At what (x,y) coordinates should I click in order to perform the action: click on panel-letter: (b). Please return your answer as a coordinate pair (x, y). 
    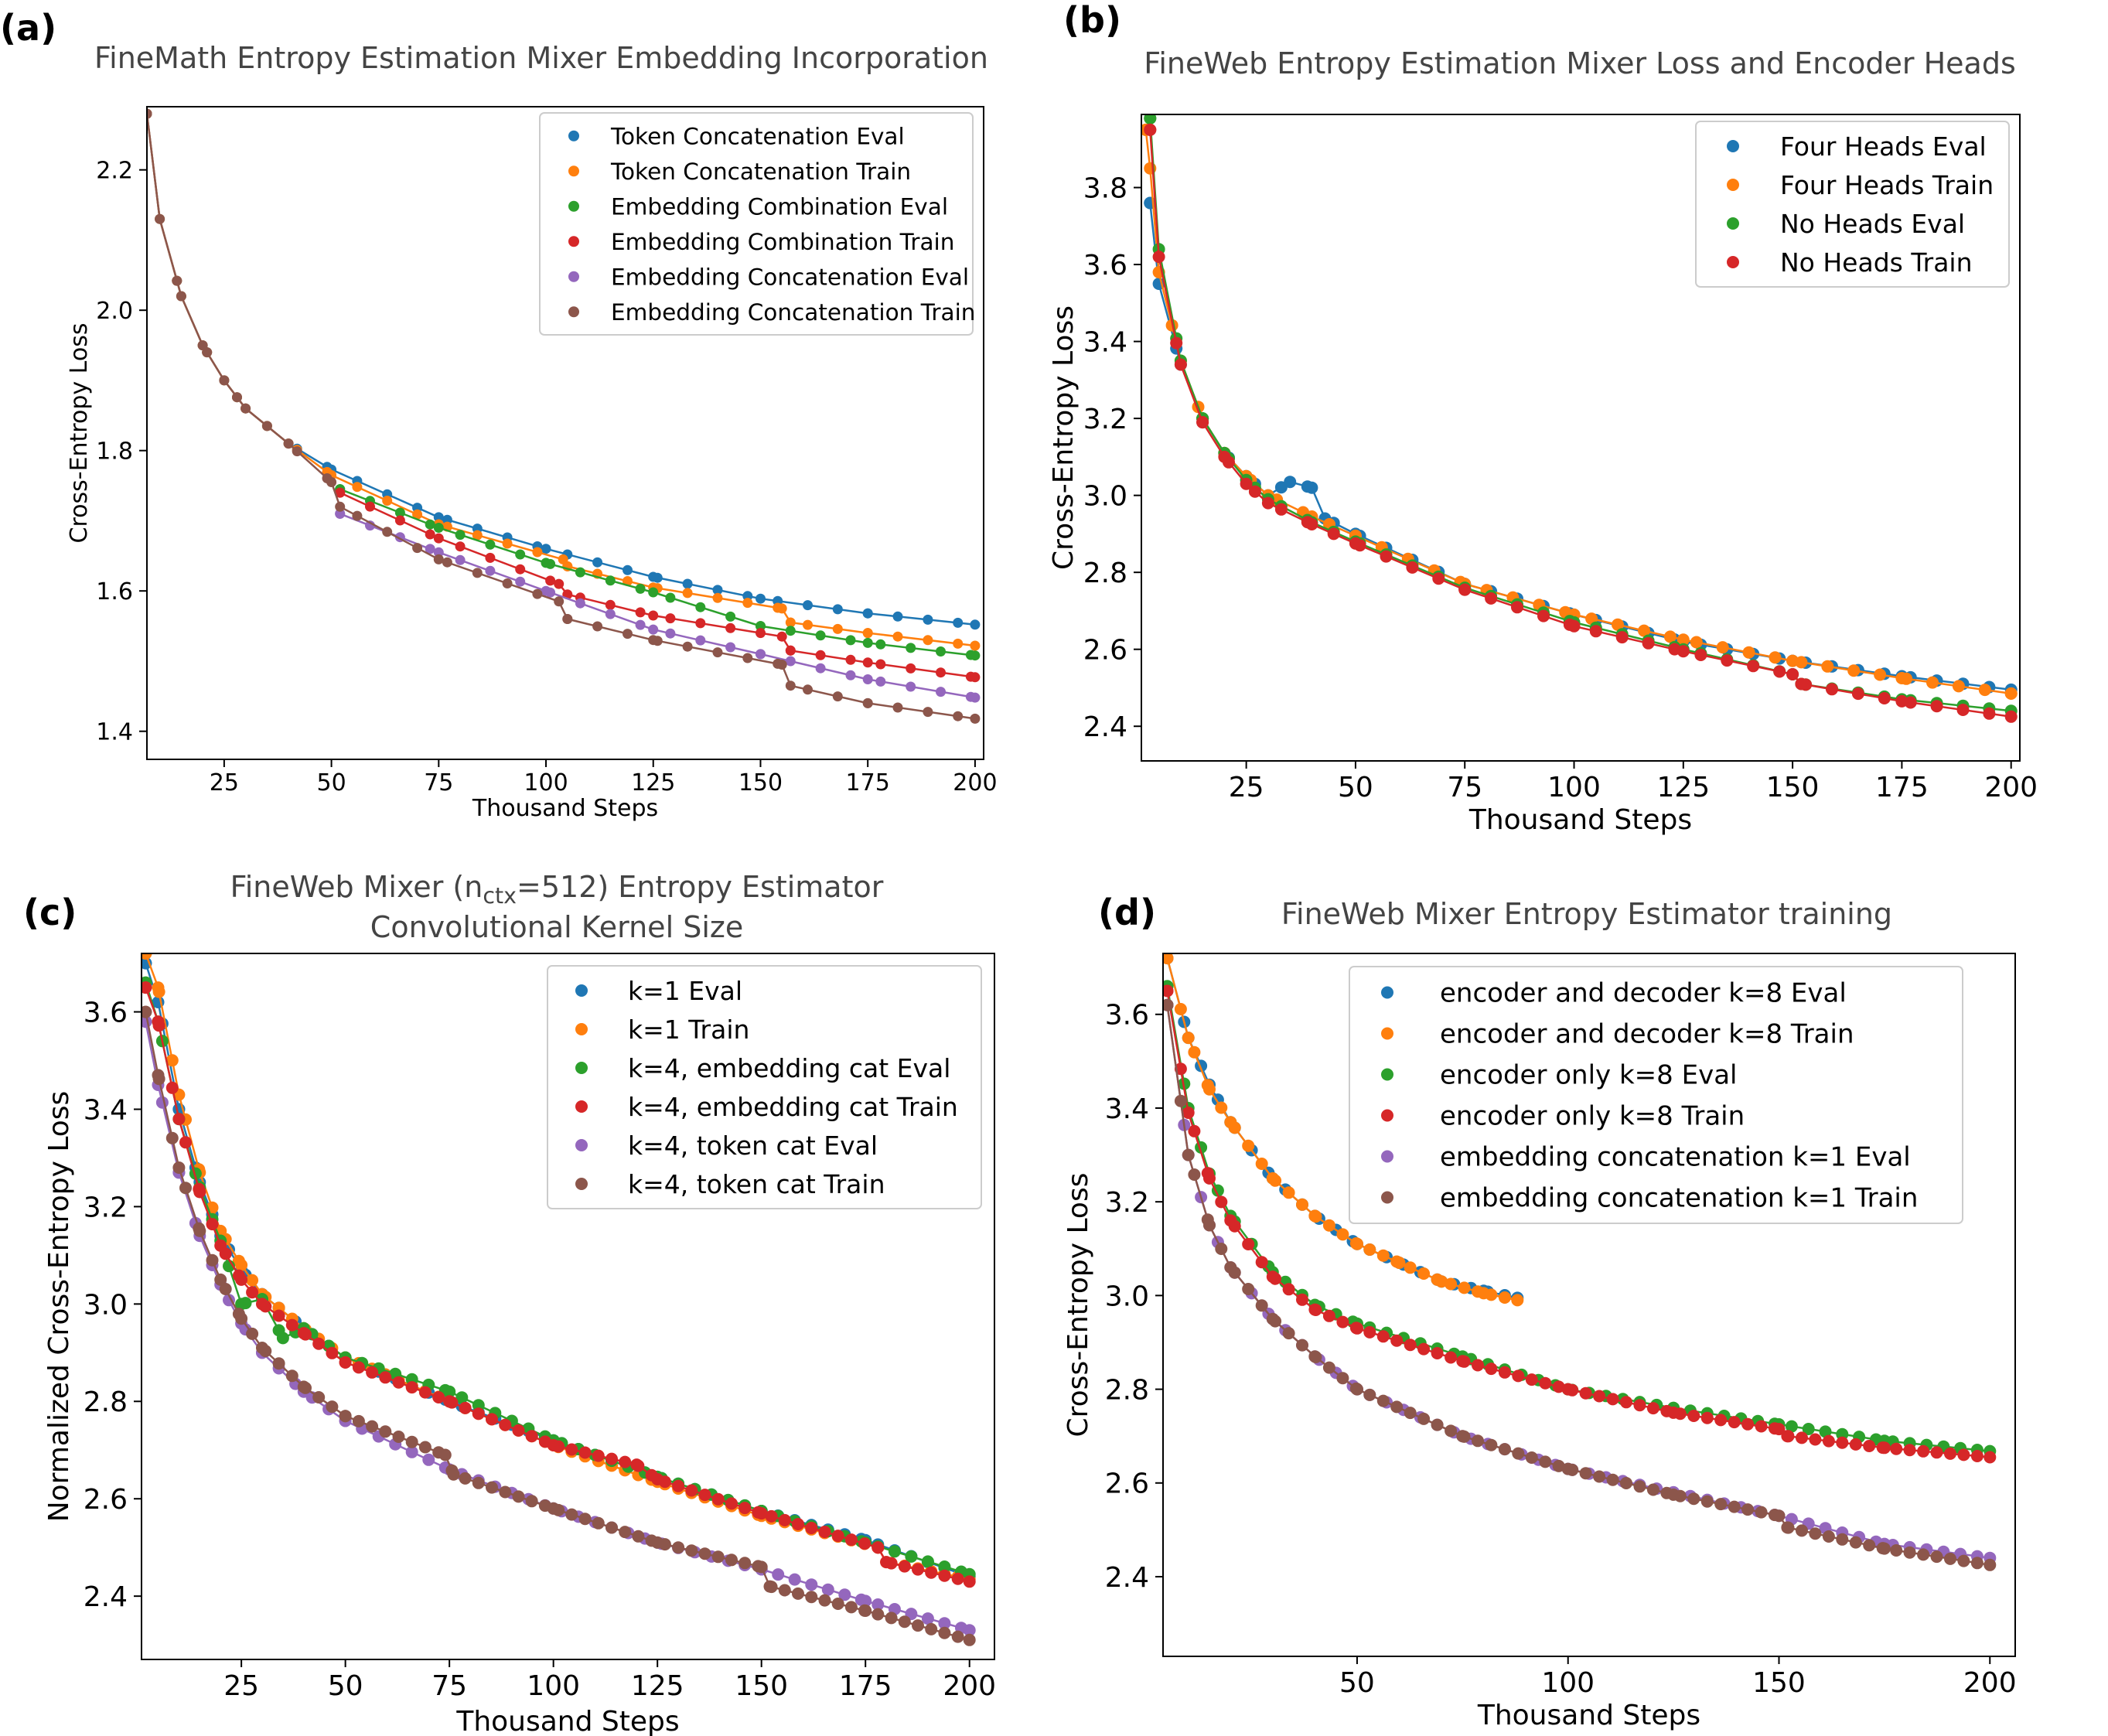
    Looking at the image, I should click on (1092, 20).